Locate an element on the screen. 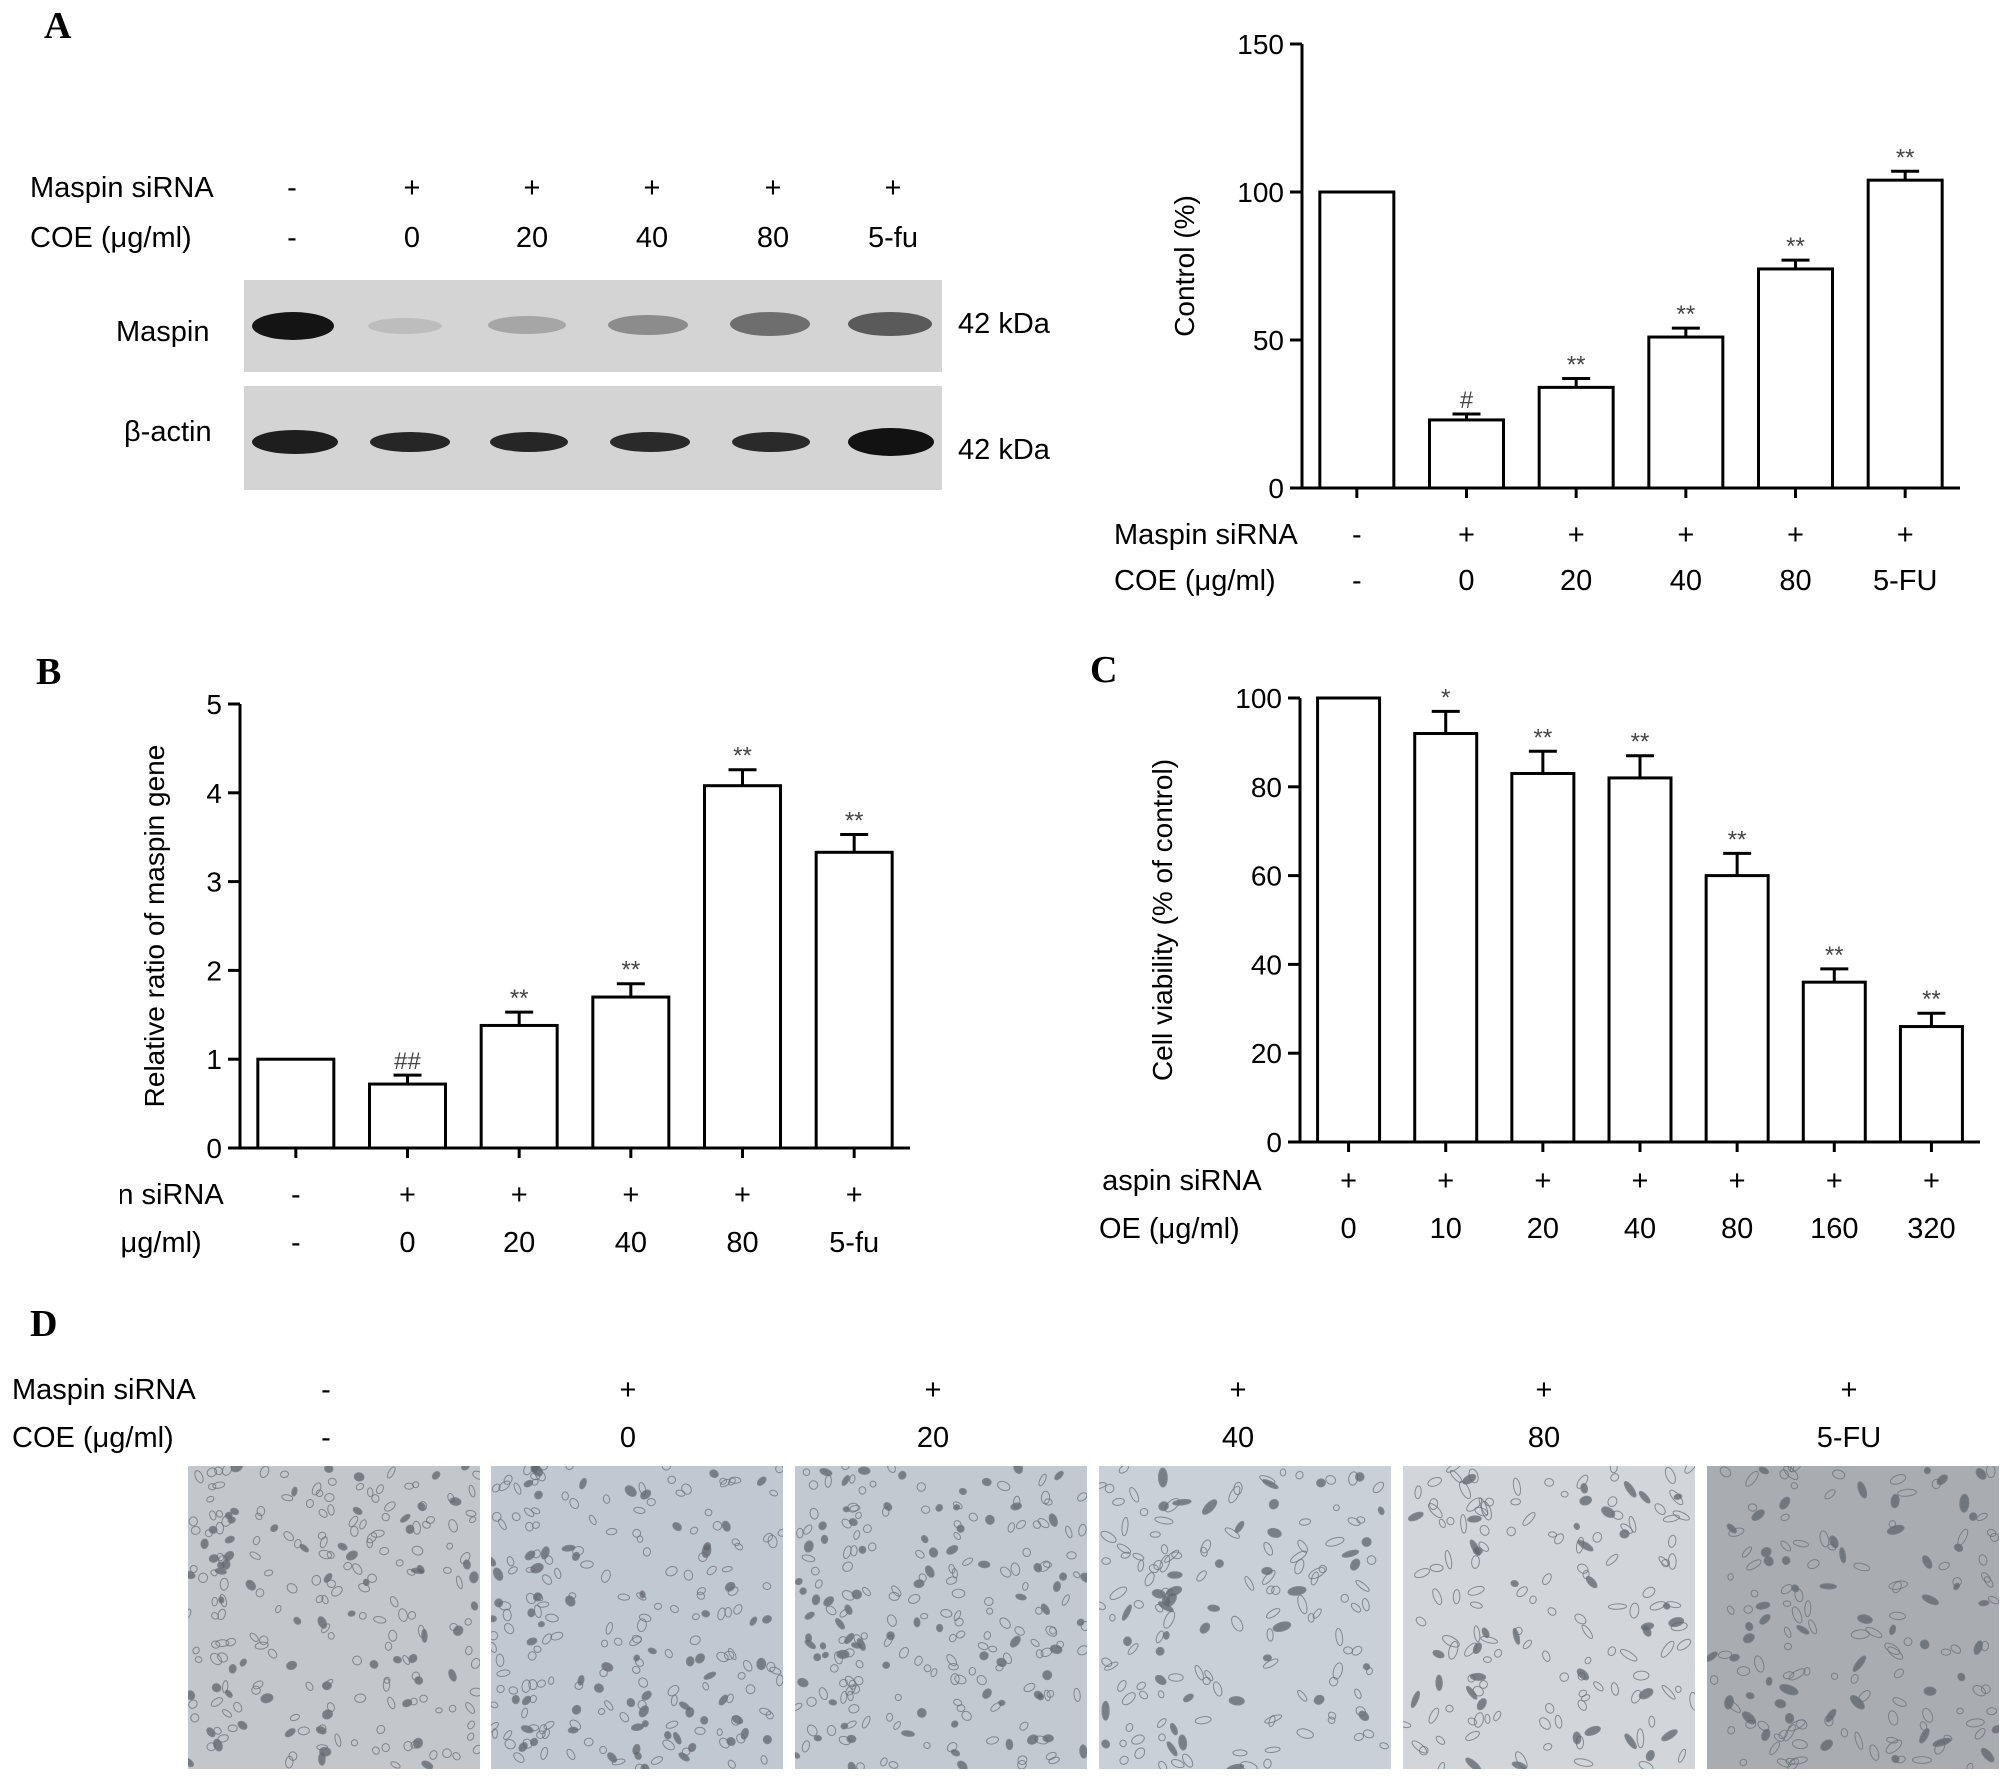  bar is located at coordinates (631, 1072).